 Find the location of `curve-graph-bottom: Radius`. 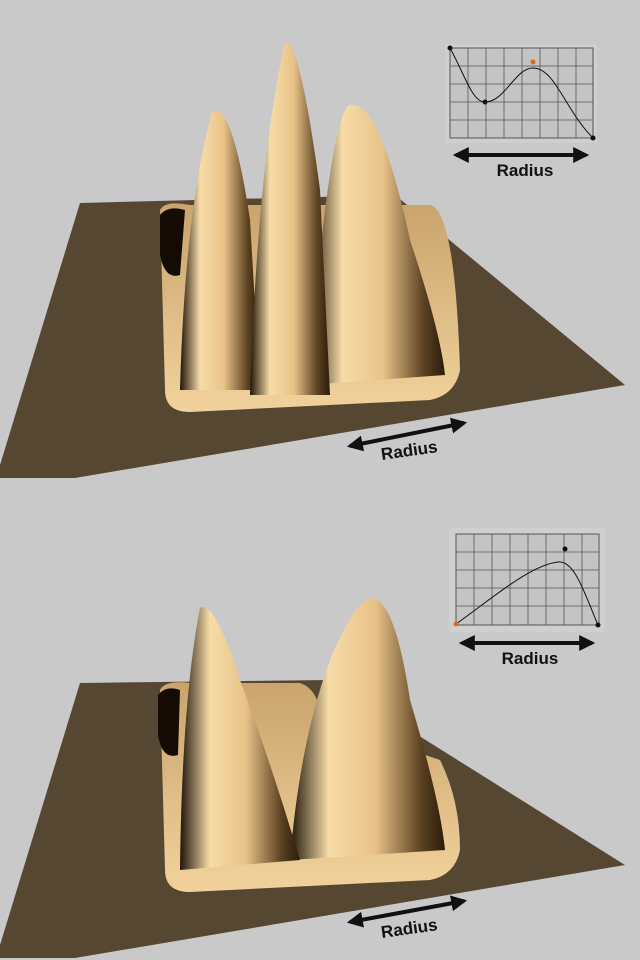

curve-graph-bottom: Radius is located at coordinates (527, 598).